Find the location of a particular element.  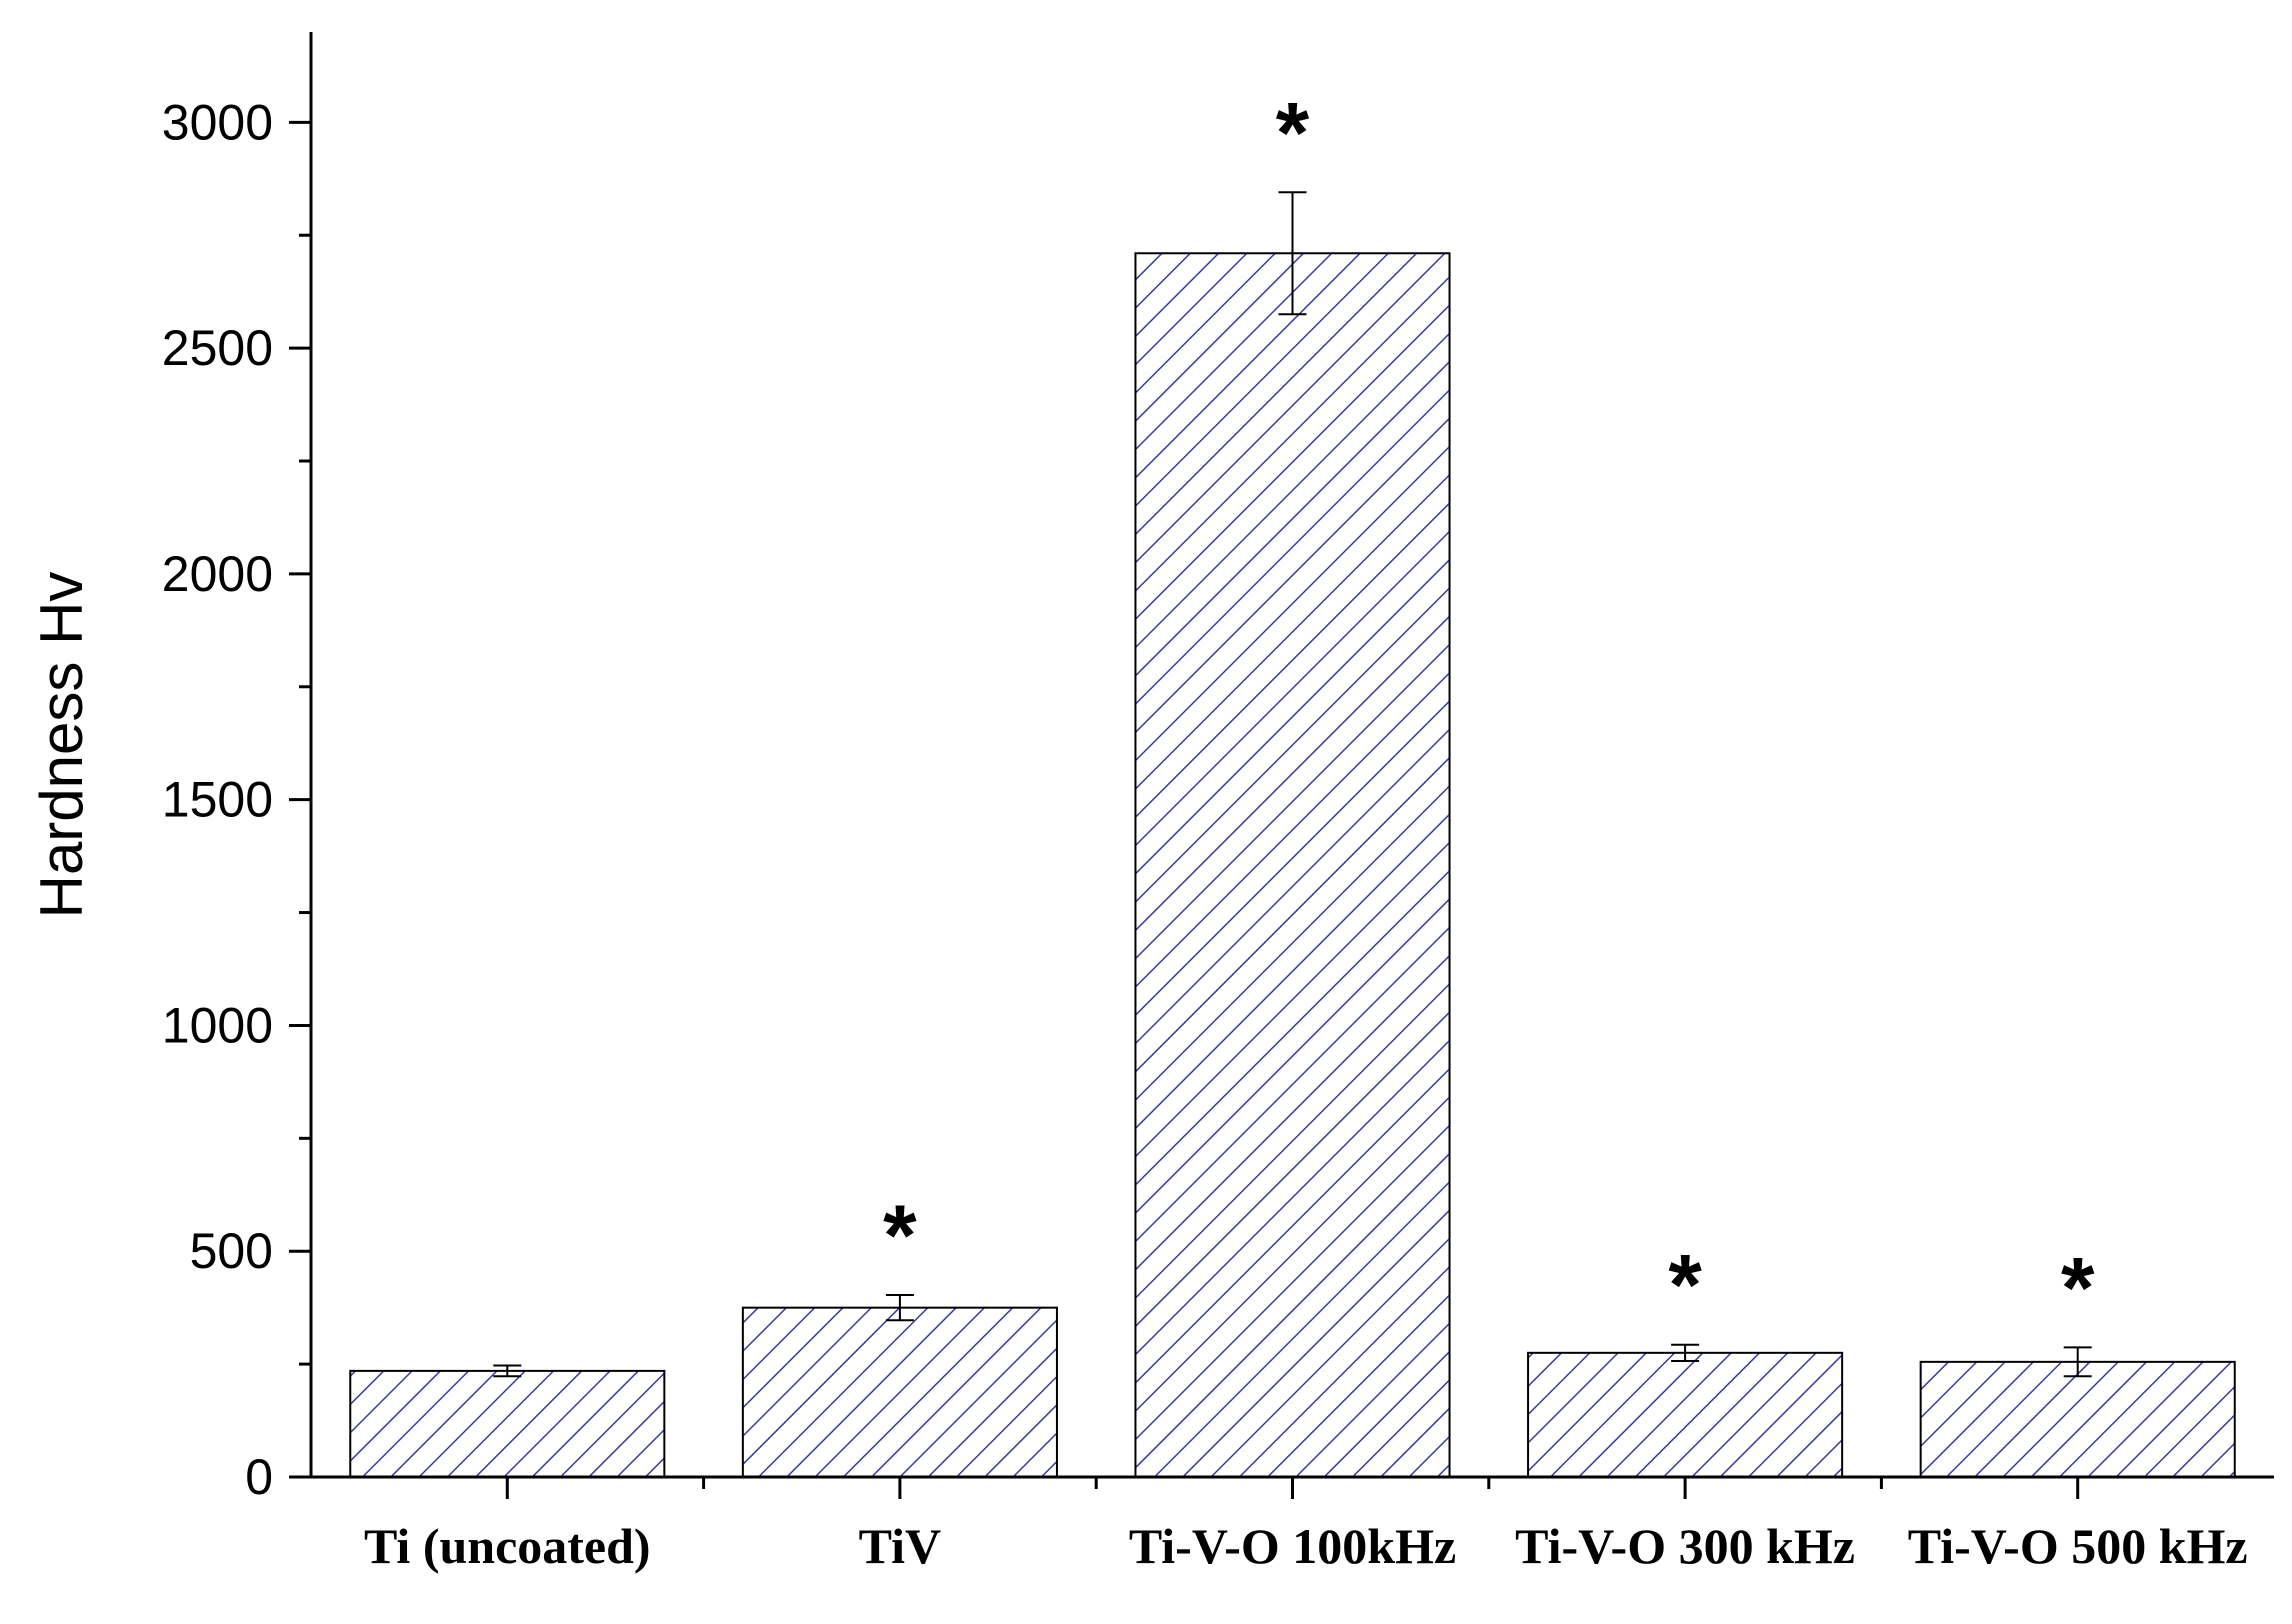

significance-star-1: * is located at coordinates (900, 1236).